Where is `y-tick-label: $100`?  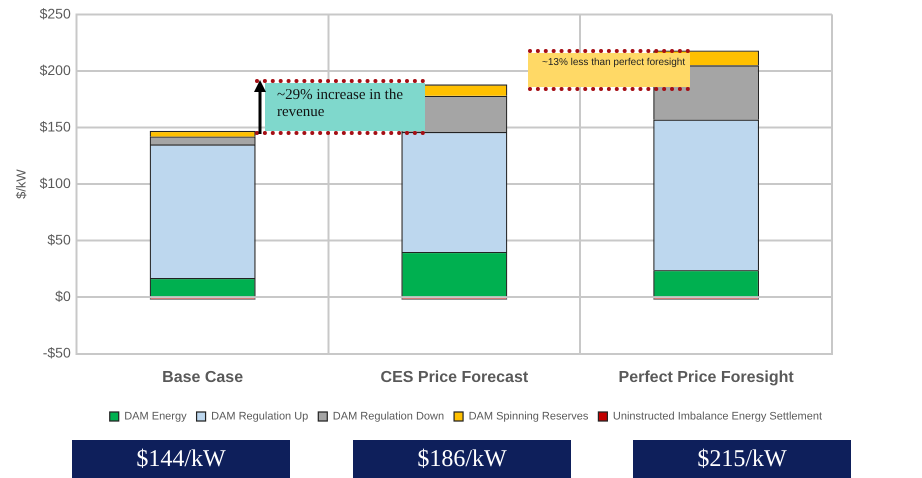
y-tick-label: $100 is located at coordinates (55, 182).